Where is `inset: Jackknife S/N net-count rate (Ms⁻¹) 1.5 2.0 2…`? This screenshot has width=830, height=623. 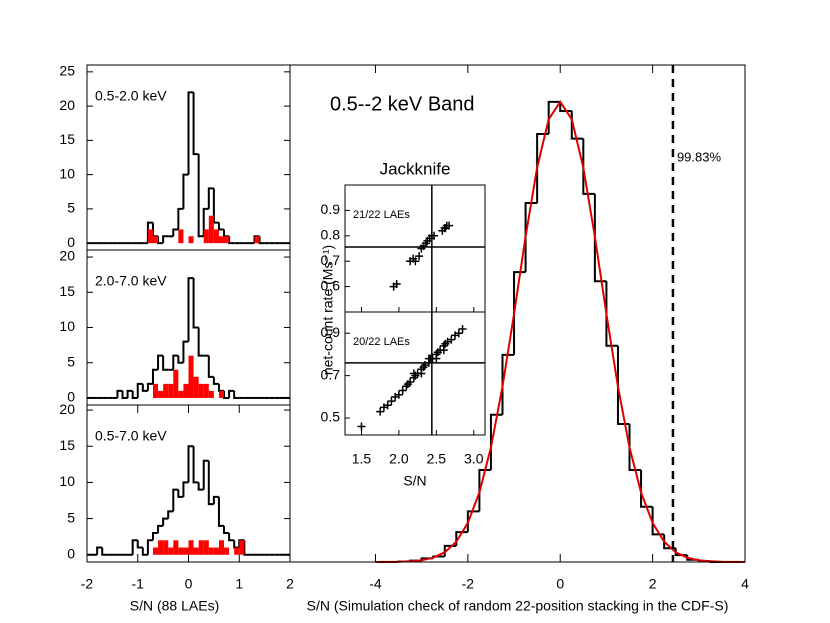
inset: Jackknife S/N net-count rate (Ms⁻¹) 1.5 2.0 2… is located at coordinates (403, 324).